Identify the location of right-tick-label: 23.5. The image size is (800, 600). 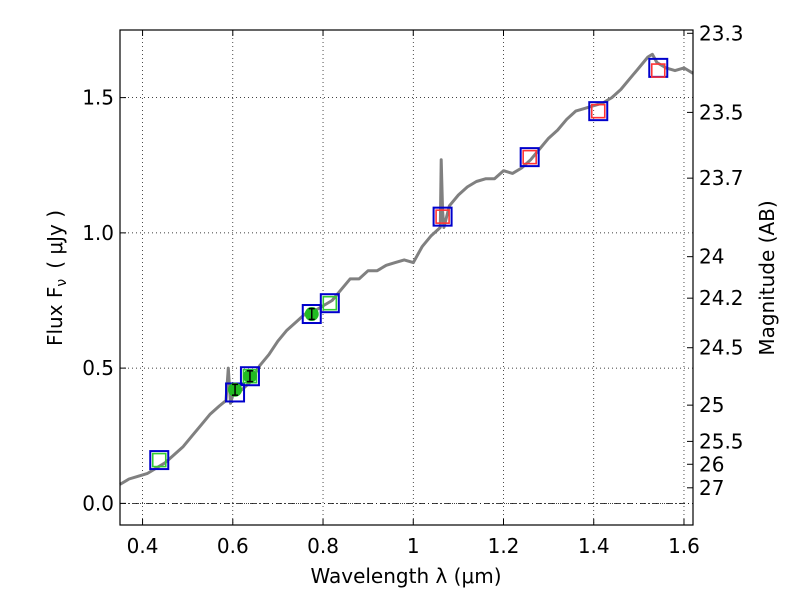
(721, 112).